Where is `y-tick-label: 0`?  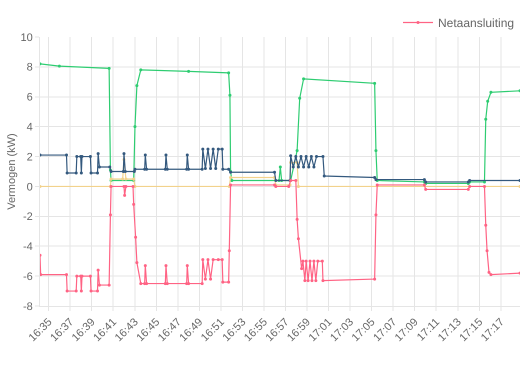 y-tick-label: 0 is located at coordinates (29, 187).